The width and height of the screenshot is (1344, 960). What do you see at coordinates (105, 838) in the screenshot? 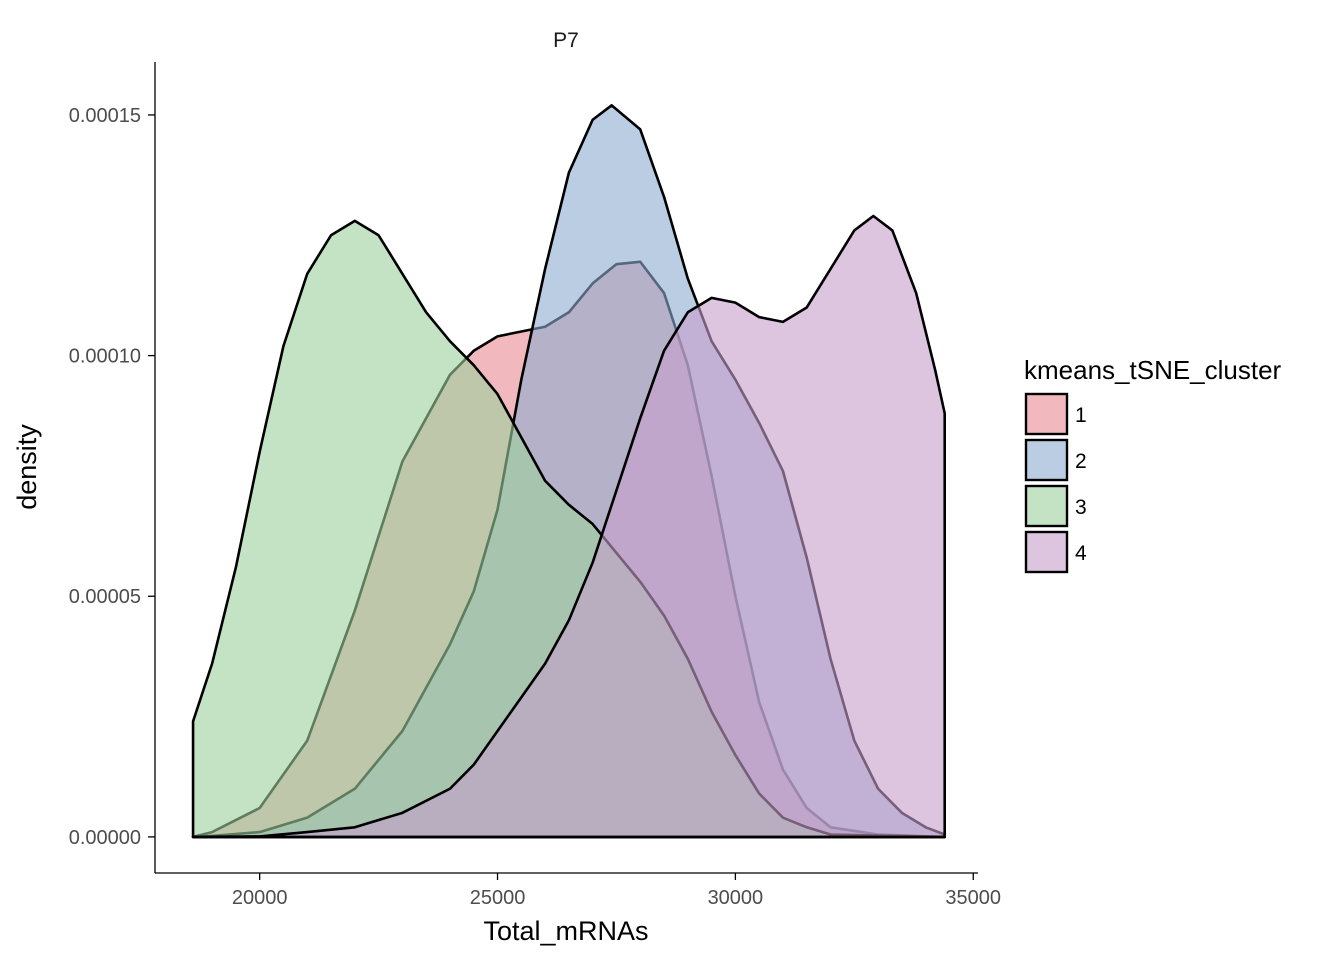
I see `y-tick-label: 0.00000` at bounding box center [105, 838].